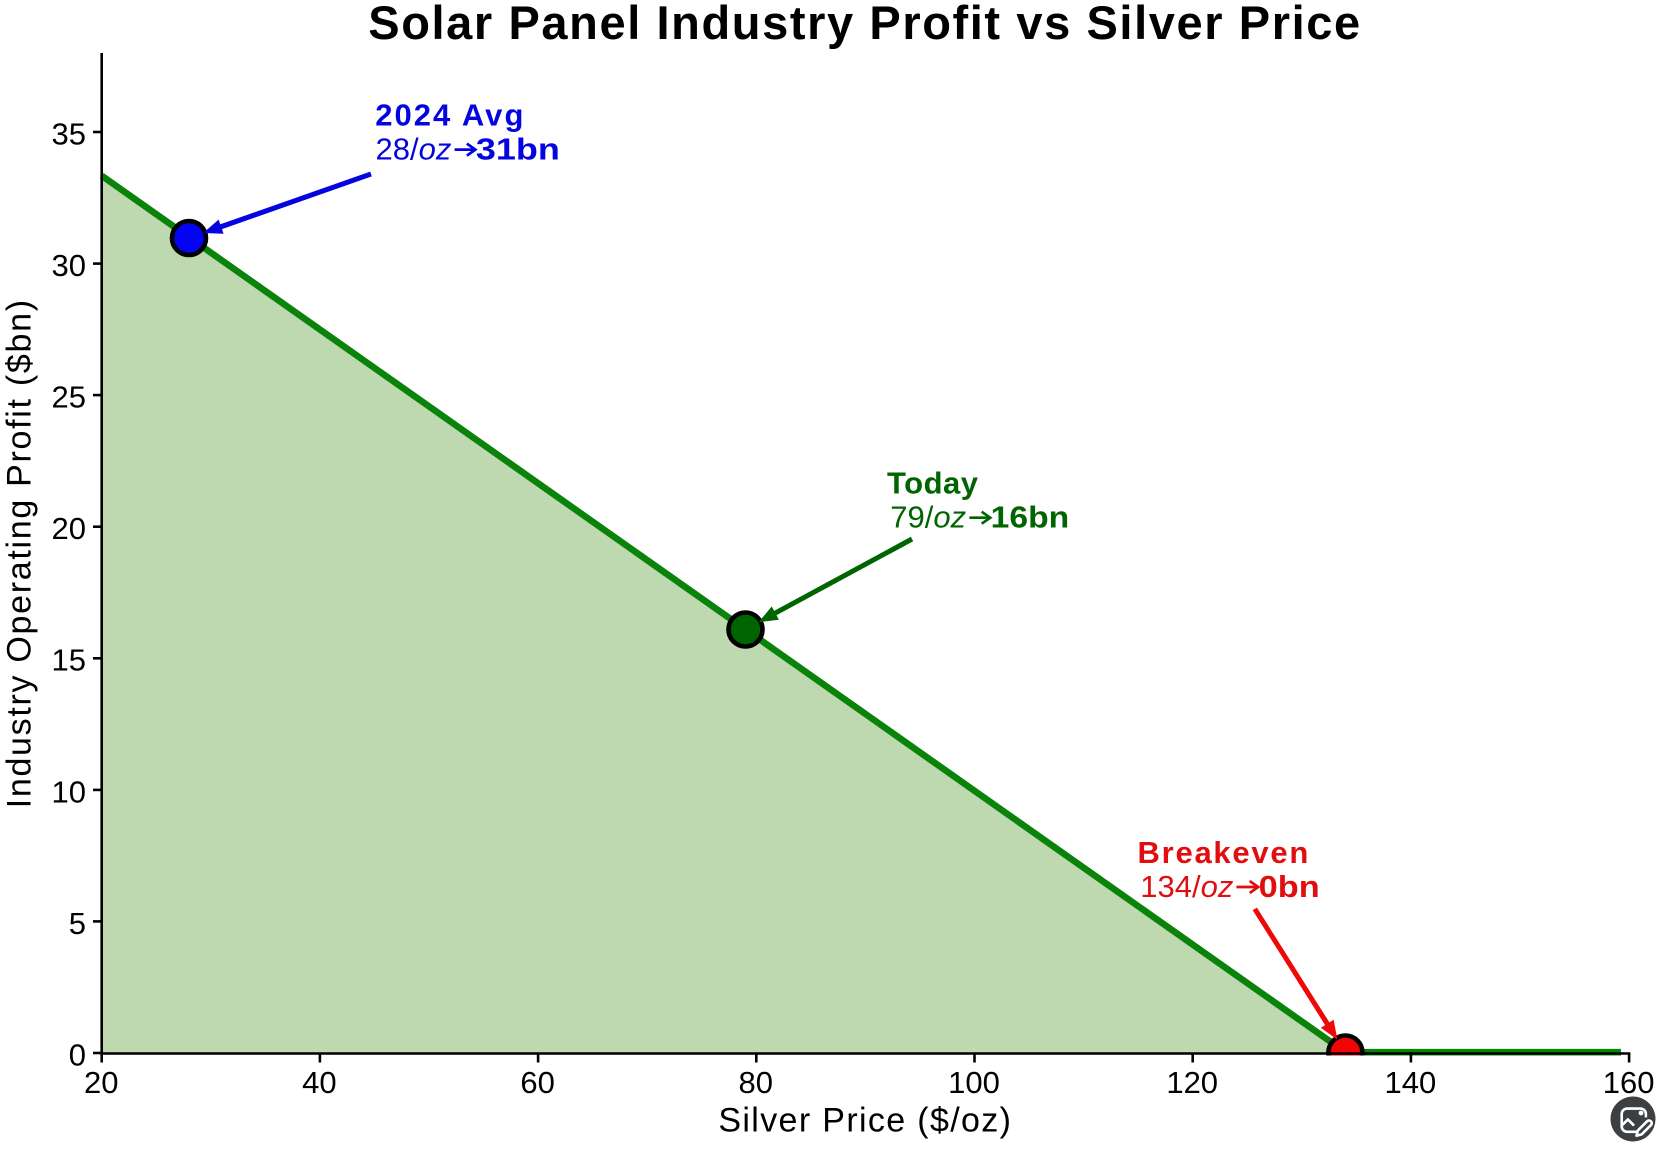  Describe the element at coordinates (933, 483) in the screenshot. I see `svg-text: Today` at that location.